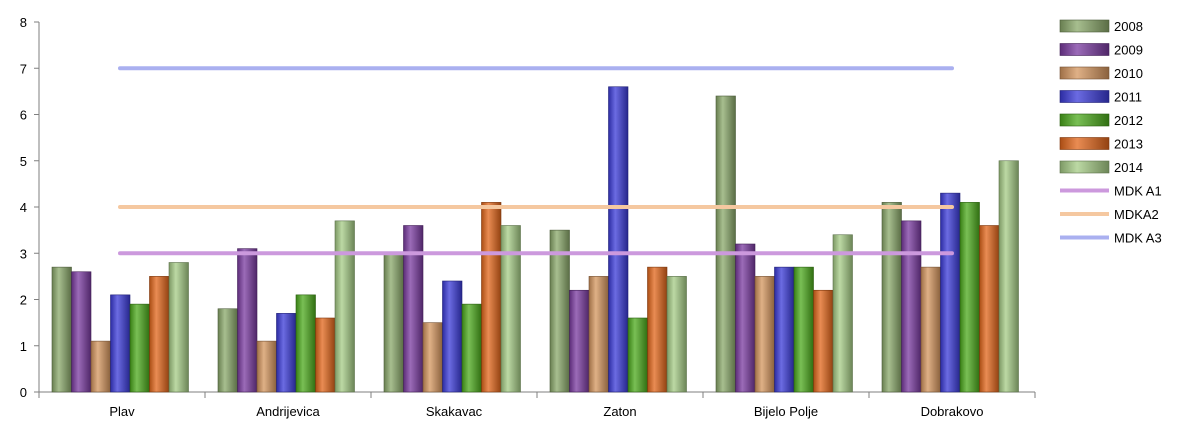 The height and width of the screenshot is (430, 1181). Describe the element at coordinates (61, 329) in the screenshot. I see `bar-2008-plav` at that location.